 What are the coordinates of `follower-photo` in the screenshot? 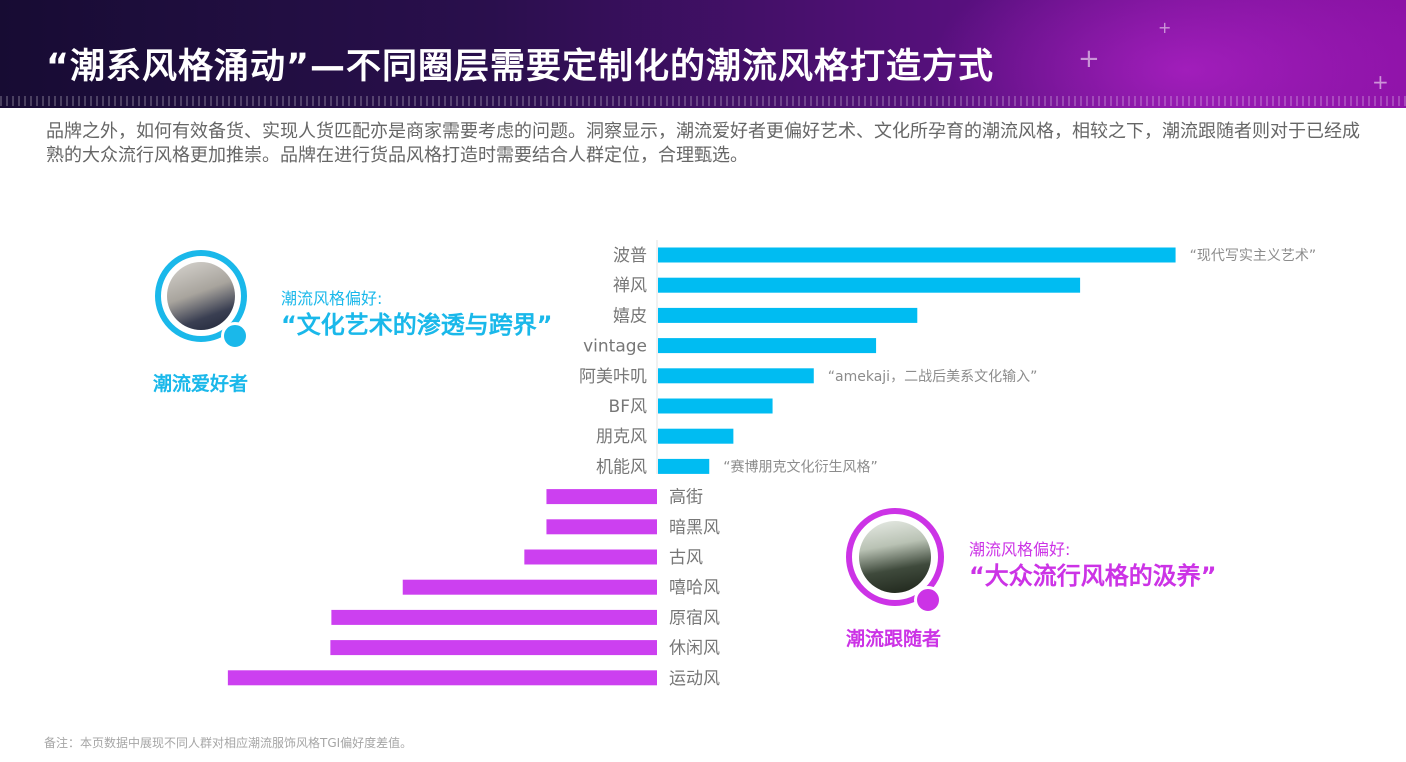 It's located at (895, 557).